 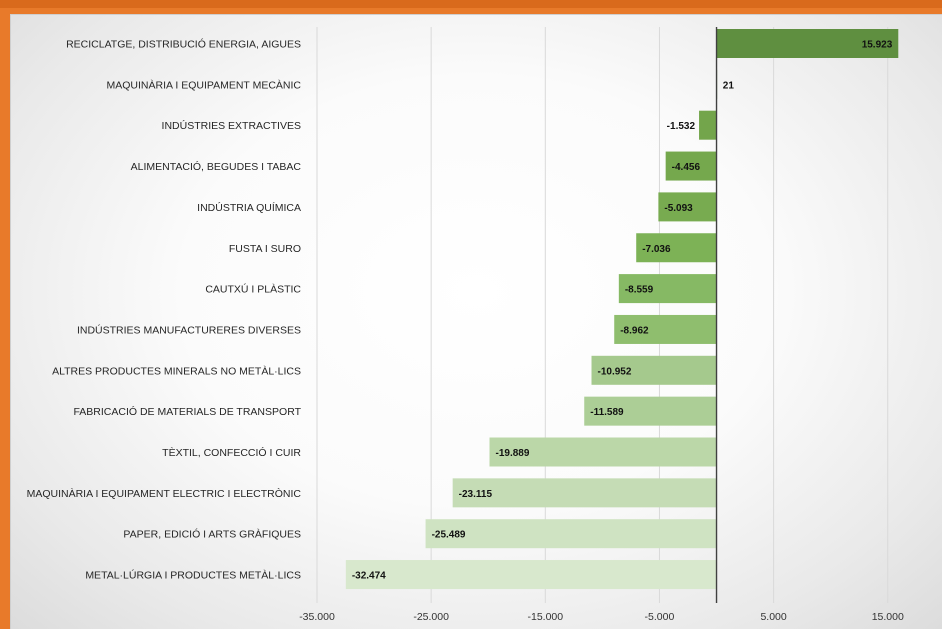 I want to click on category-label: INDÚSTRIES MANUFACTURERES DIVERSES, so click(x=189, y=329).